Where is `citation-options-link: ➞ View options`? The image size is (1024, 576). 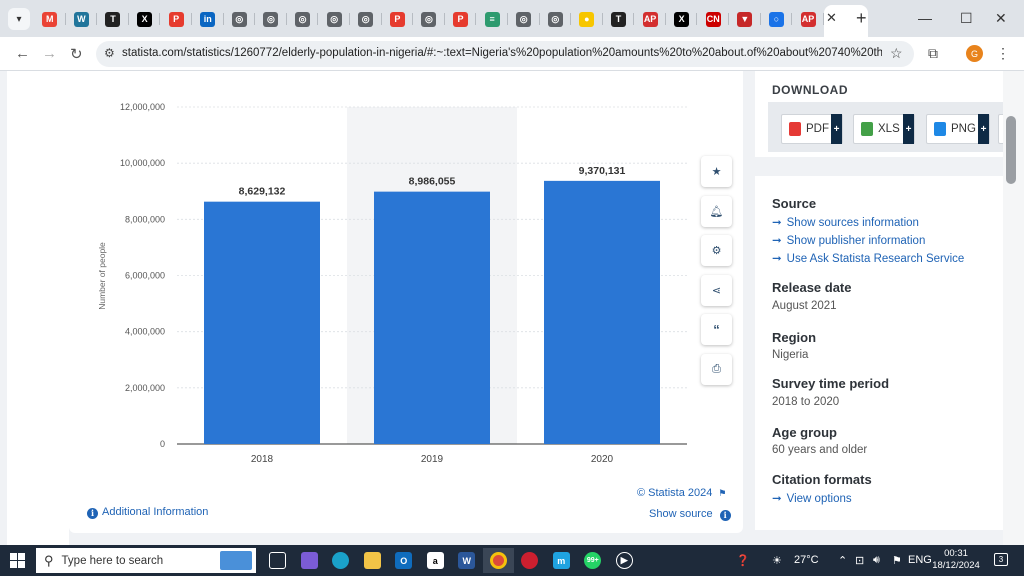 citation-options-link: ➞ View options is located at coordinates (812, 498).